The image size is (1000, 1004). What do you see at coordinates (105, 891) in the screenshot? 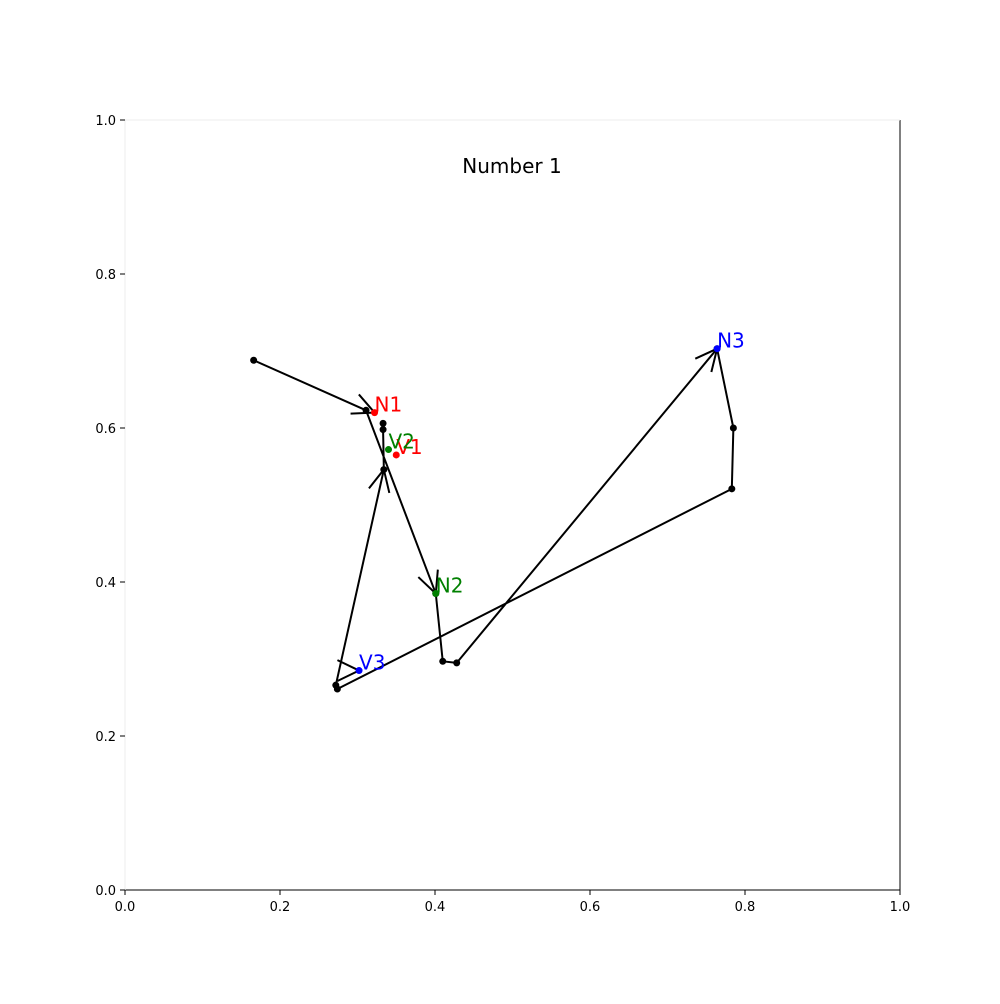
I see `y-tick-label: 0.0` at bounding box center [105, 891].